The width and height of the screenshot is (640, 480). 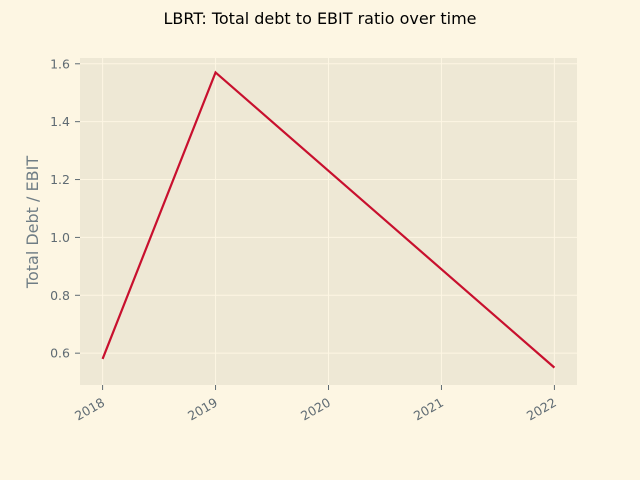 What do you see at coordinates (202, 409) in the screenshot?
I see `x-tick-label: 2019` at bounding box center [202, 409].